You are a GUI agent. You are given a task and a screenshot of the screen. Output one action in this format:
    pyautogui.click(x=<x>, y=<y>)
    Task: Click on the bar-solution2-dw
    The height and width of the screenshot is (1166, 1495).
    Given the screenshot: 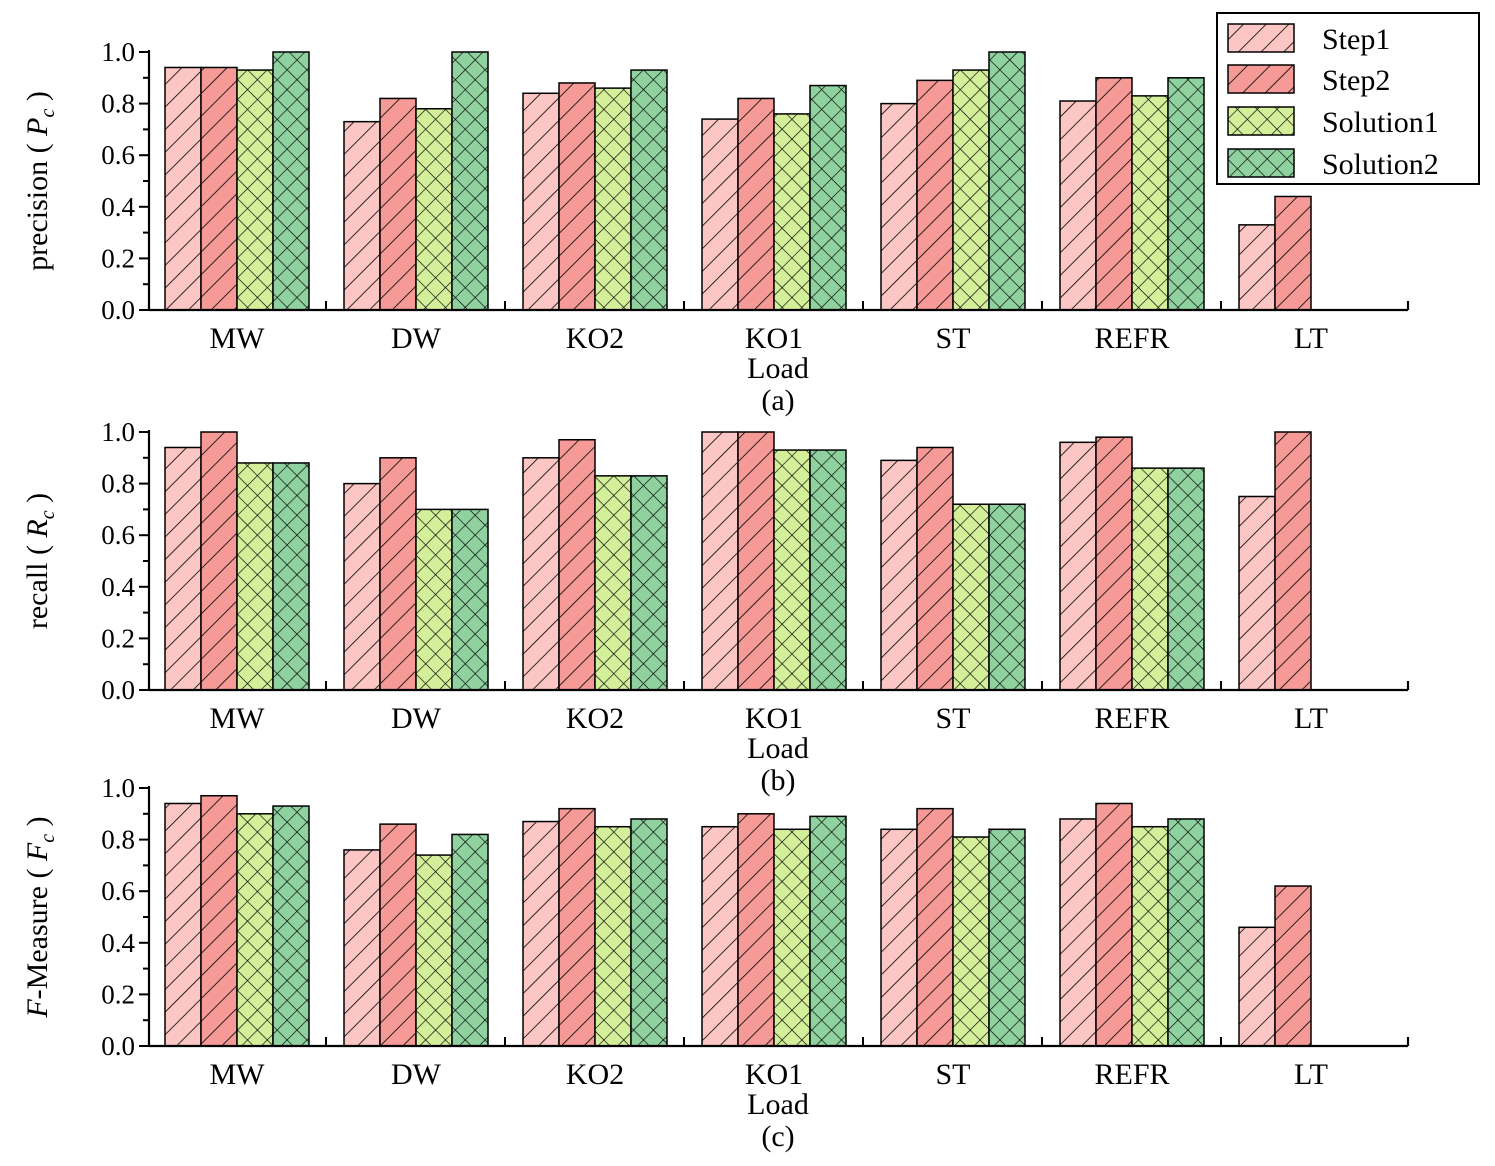 What is the action you would take?
    pyautogui.click(x=470, y=599)
    